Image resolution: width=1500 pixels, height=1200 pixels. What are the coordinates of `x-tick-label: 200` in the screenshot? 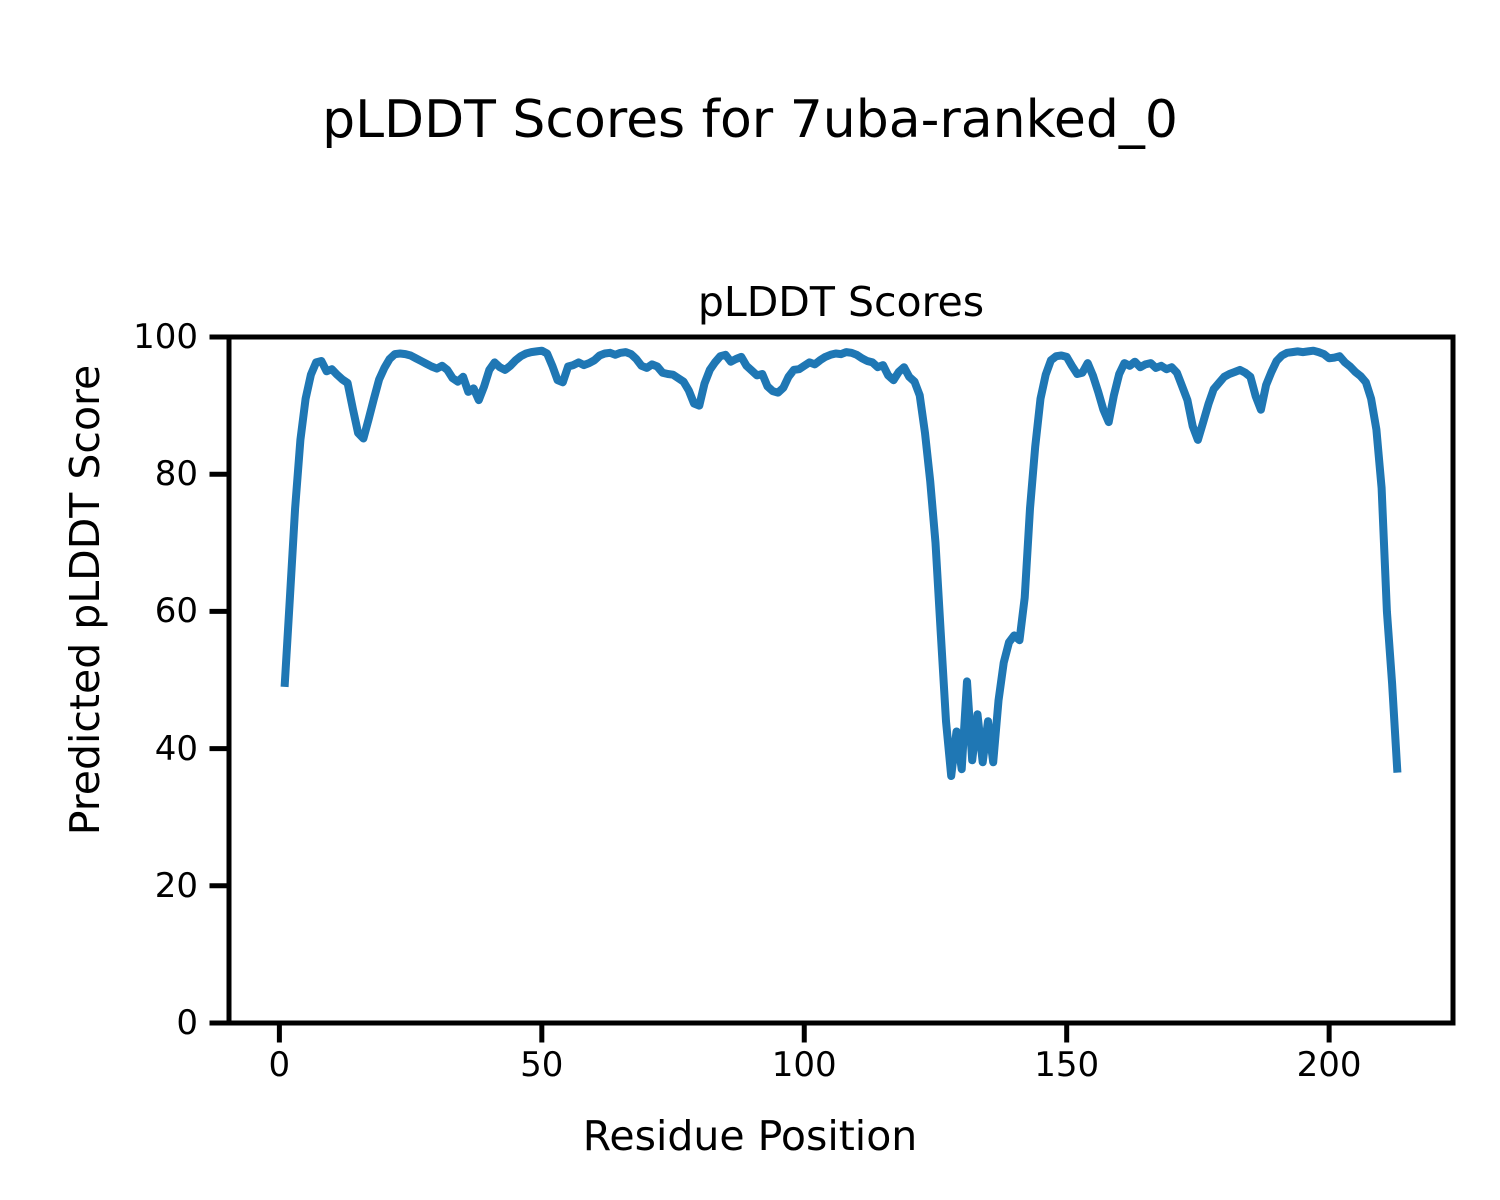 It's located at (1329, 1065).